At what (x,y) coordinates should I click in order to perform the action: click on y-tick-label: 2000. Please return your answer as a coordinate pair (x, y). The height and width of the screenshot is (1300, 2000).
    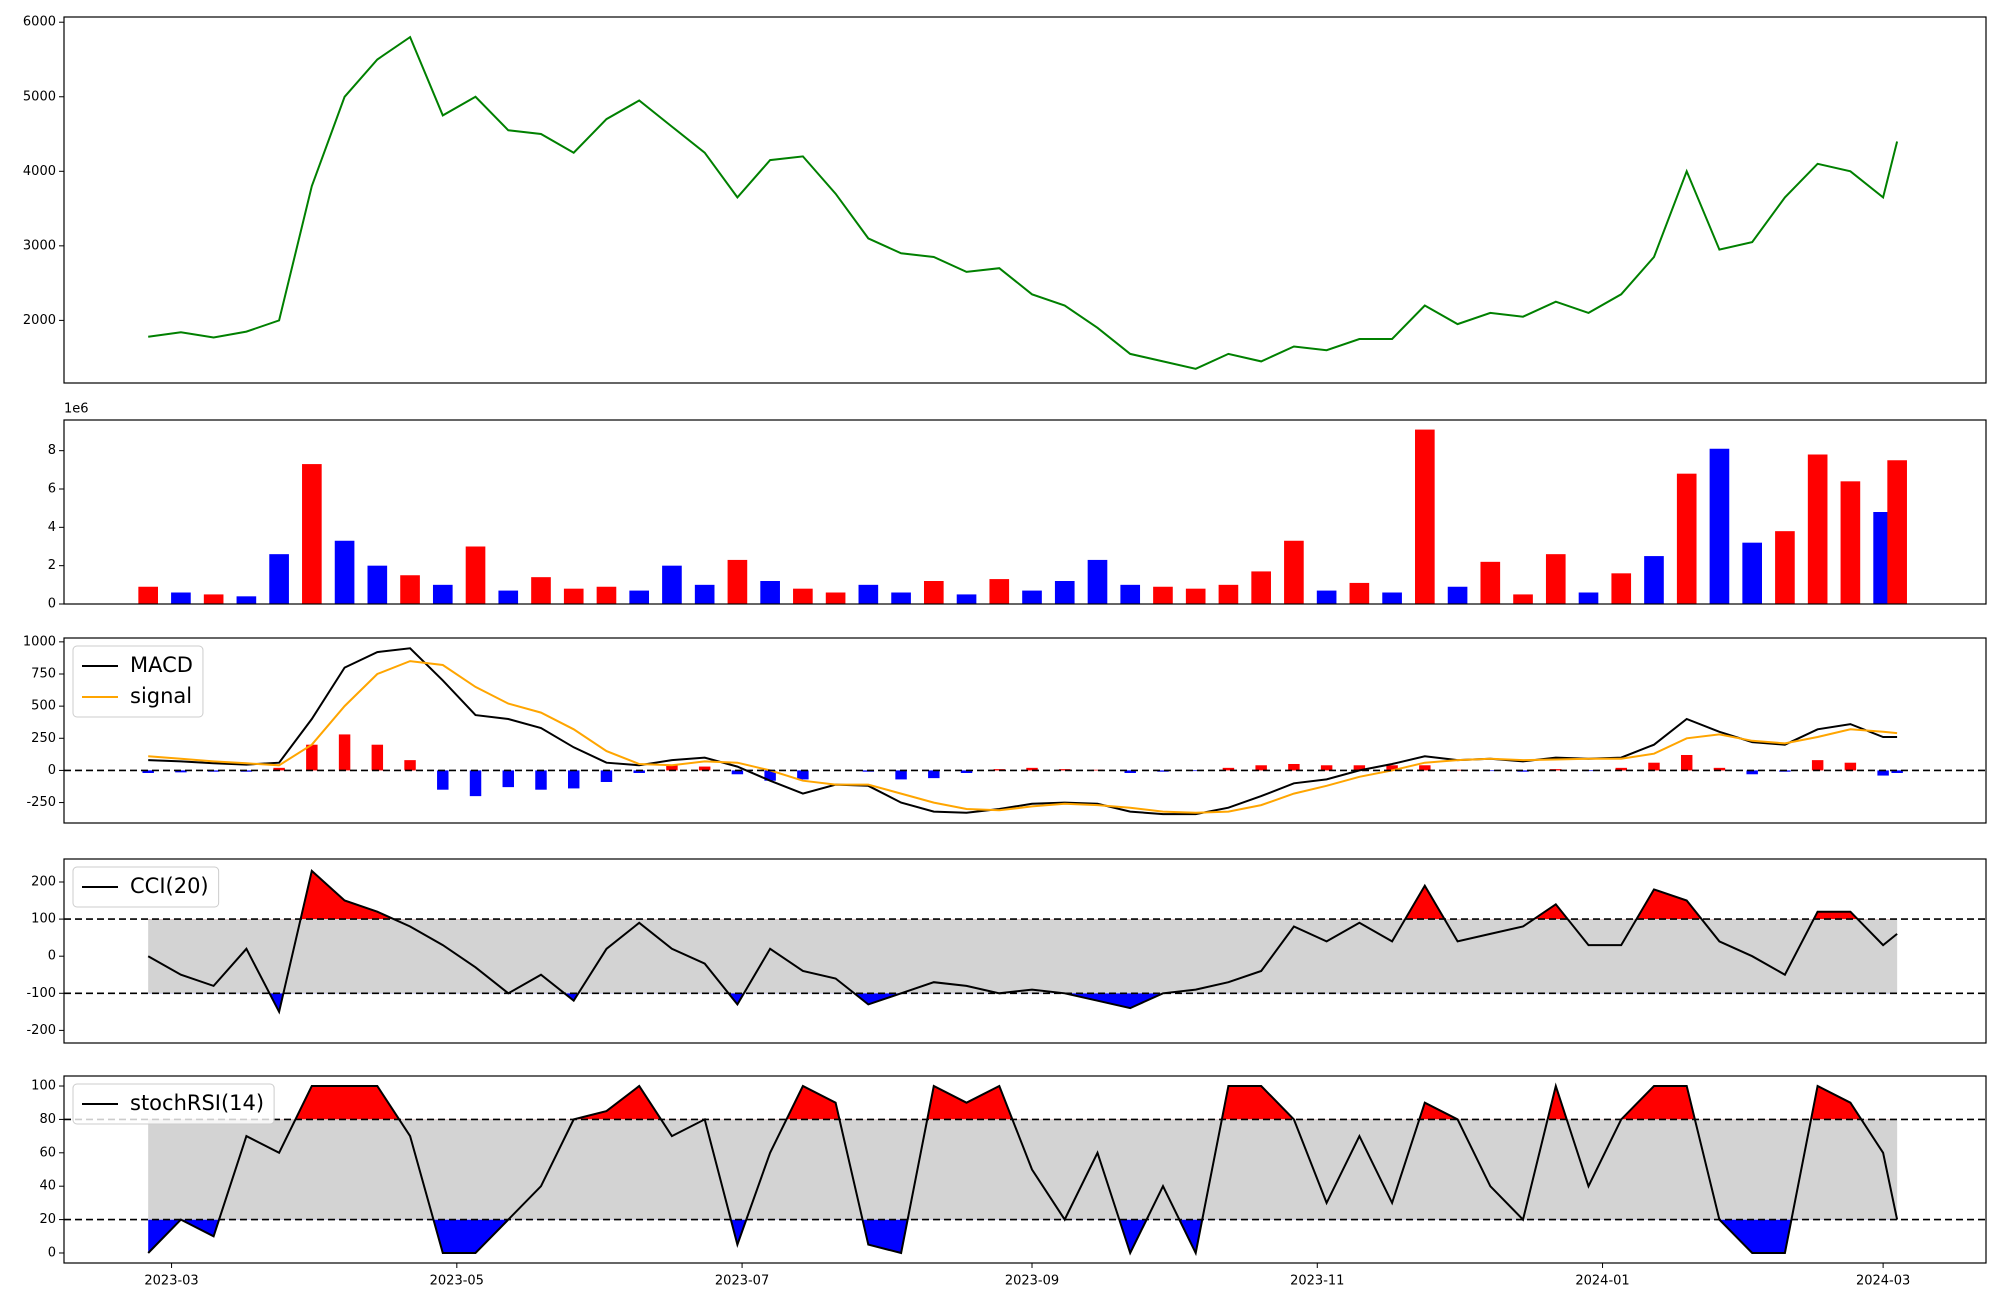
    Looking at the image, I should click on (39, 320).